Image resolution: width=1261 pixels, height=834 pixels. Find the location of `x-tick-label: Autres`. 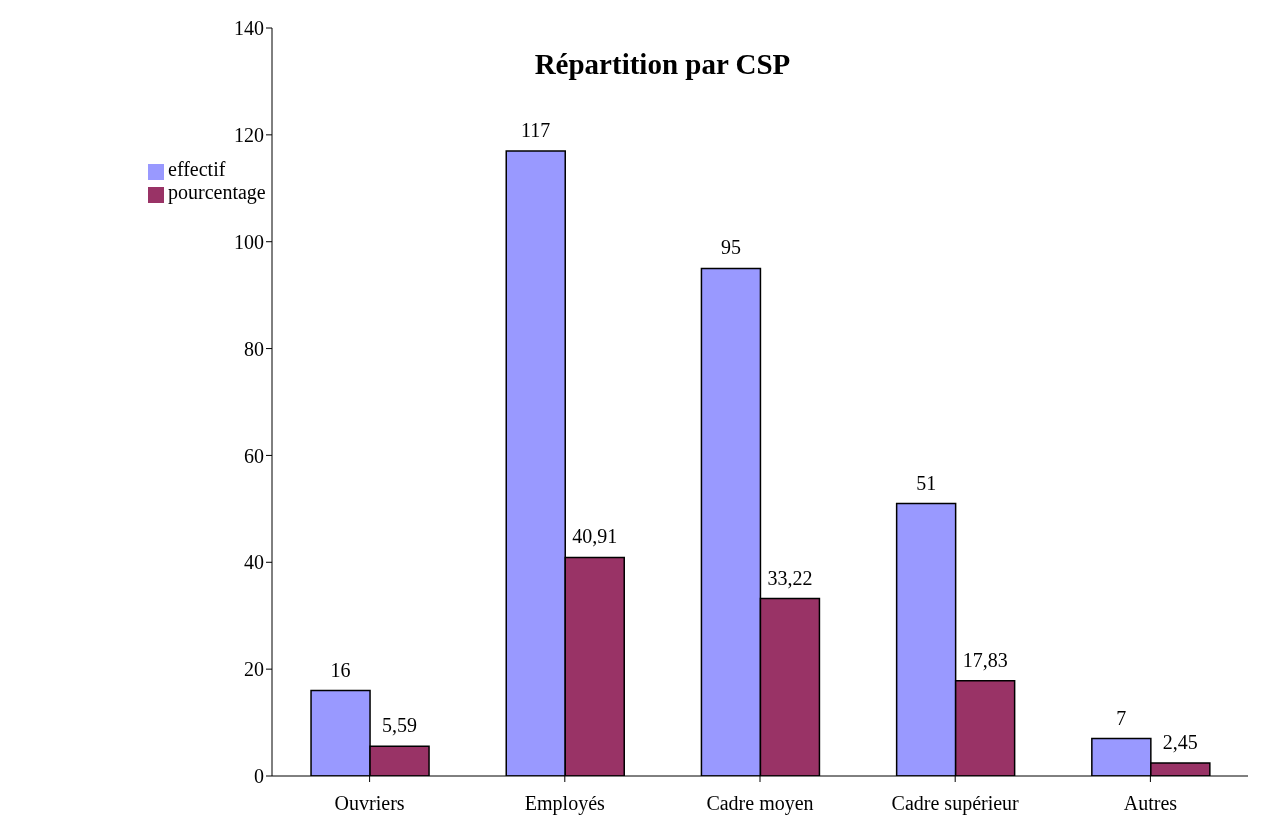

x-tick-label: Autres is located at coordinates (1150, 803).